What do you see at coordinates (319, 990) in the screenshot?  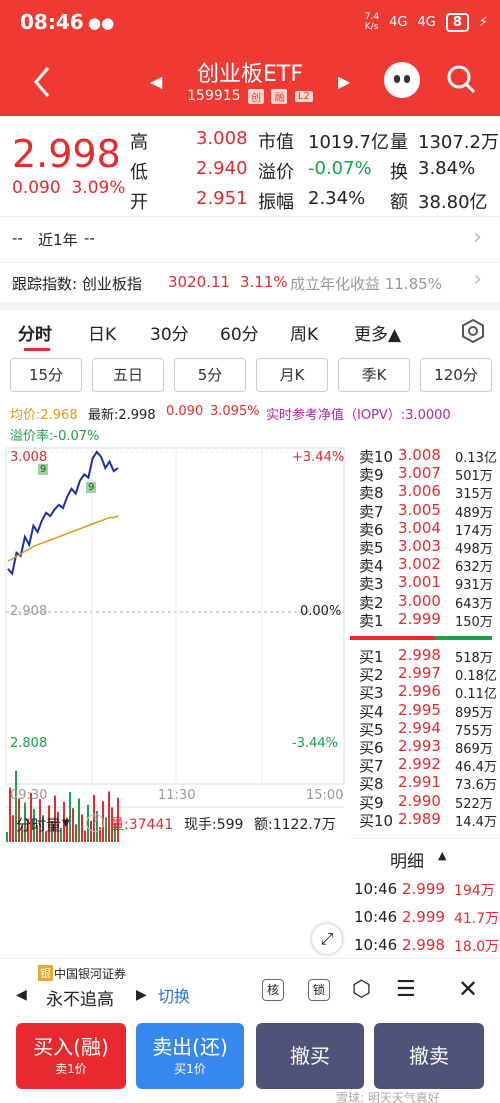 I see `lock-icon: 锁` at bounding box center [319, 990].